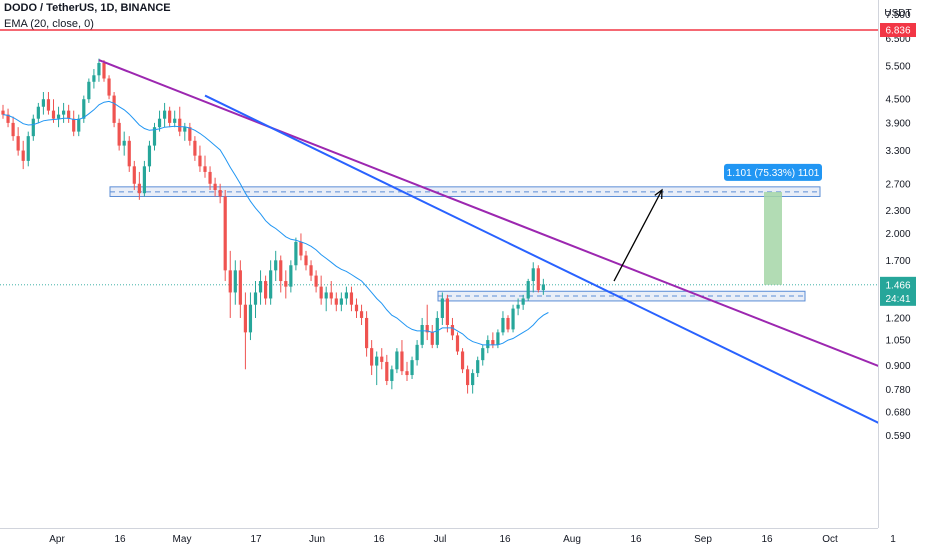  Describe the element at coordinates (897, 412) in the screenshot. I see `price-tick-label: 0.680` at that location.